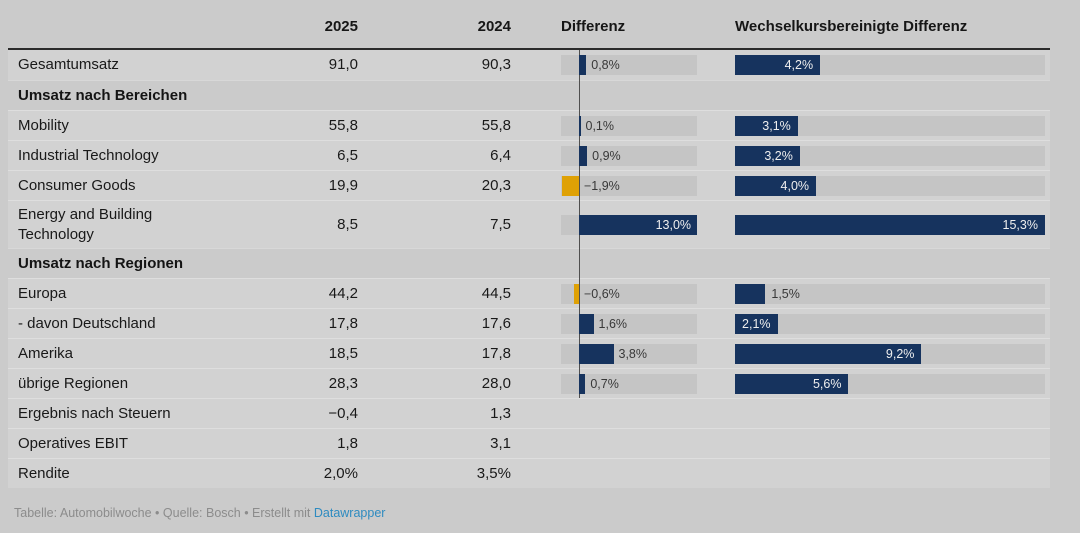 This screenshot has height=533, width=1080. I want to click on table-row: Mobility 55,8 55,8 0,1% 3,1%, so click(529, 125).